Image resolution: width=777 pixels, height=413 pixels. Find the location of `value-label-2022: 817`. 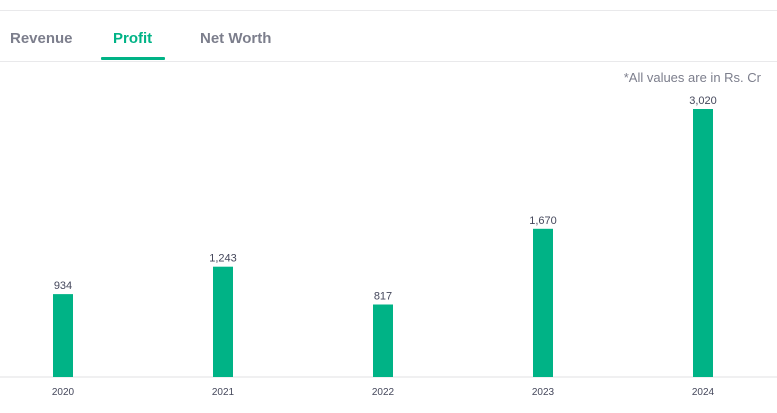

value-label-2022: 817 is located at coordinates (383, 296).